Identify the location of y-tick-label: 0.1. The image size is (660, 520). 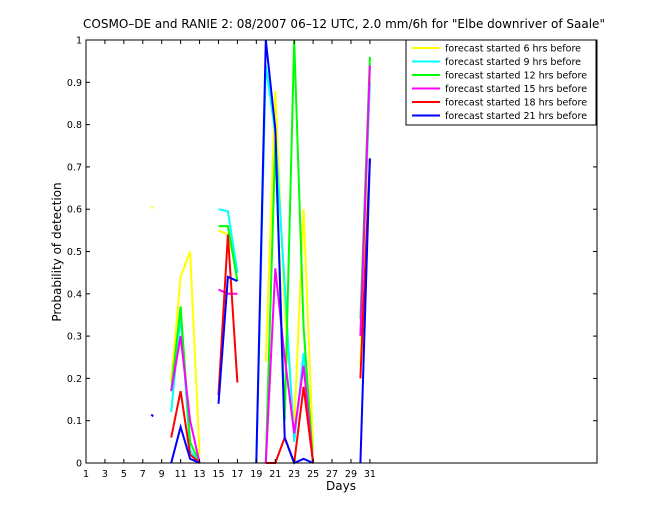
(74, 421).